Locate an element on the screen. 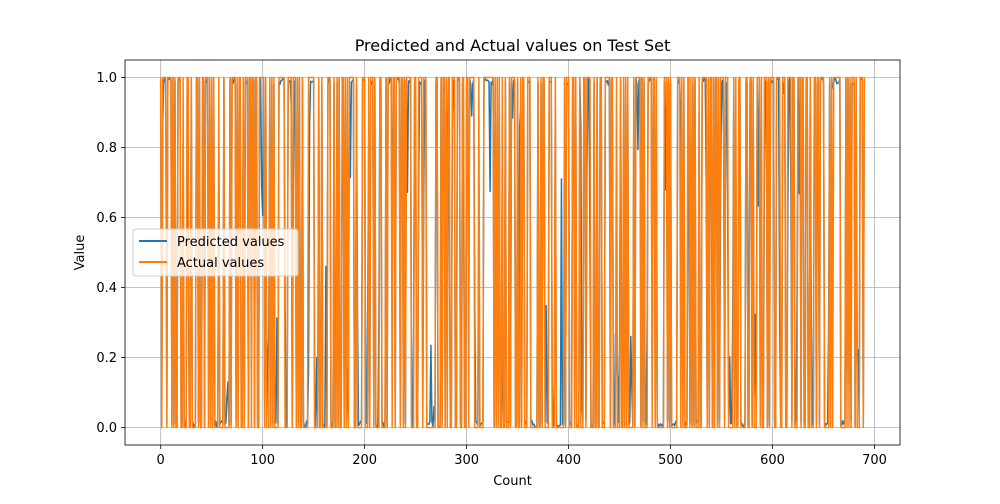  x-tick-label: 300 is located at coordinates (466, 460).